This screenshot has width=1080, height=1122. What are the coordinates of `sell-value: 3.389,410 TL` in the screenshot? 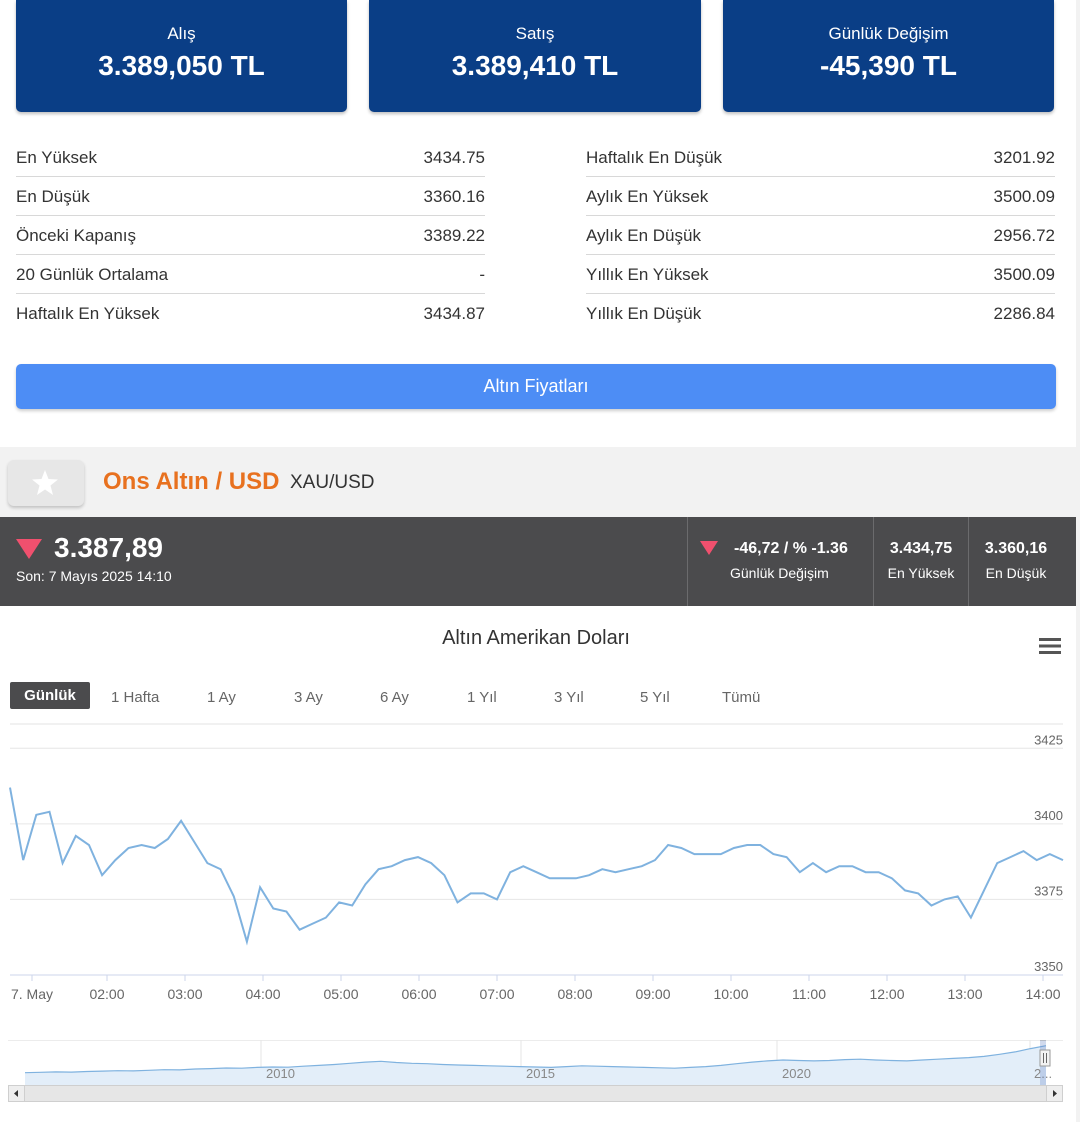 It's located at (535, 65).